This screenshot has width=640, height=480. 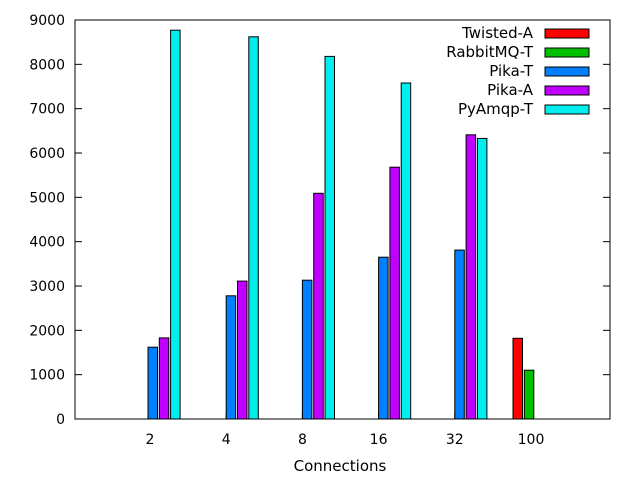 What do you see at coordinates (47, 198) in the screenshot?
I see `y-tick-label: 5000` at bounding box center [47, 198].